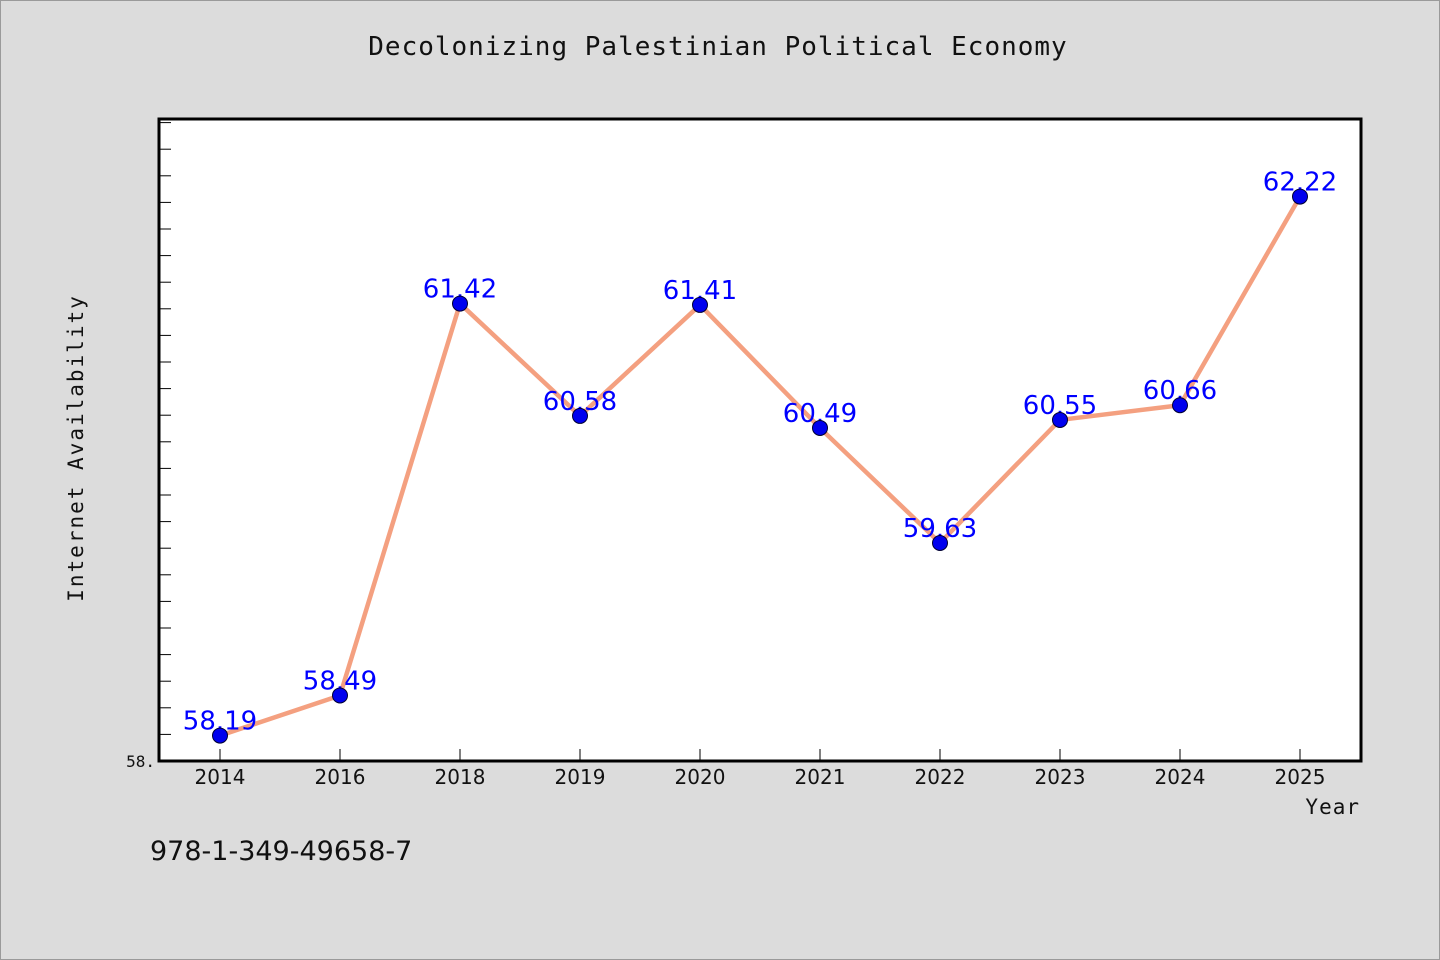 The image size is (1440, 960). I want to click on isbn-text: 978-1-349-49658-7, so click(281, 851).